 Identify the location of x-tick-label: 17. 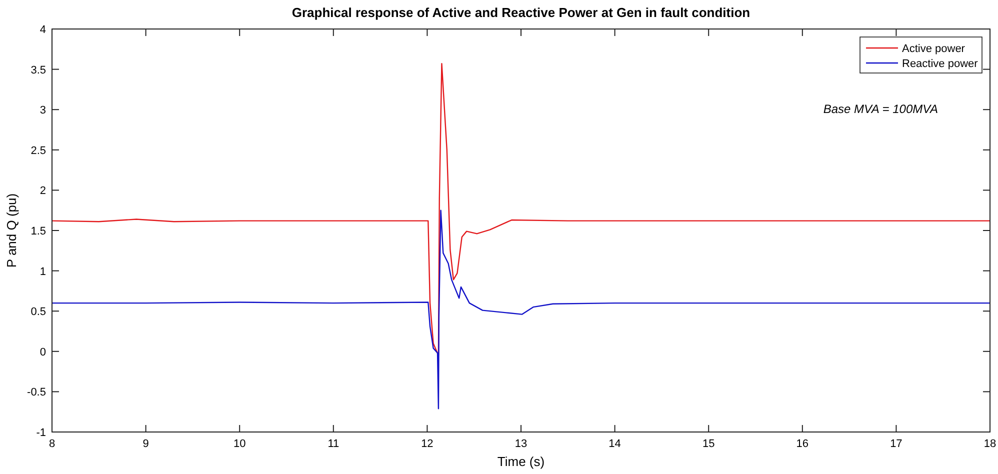
(896, 444).